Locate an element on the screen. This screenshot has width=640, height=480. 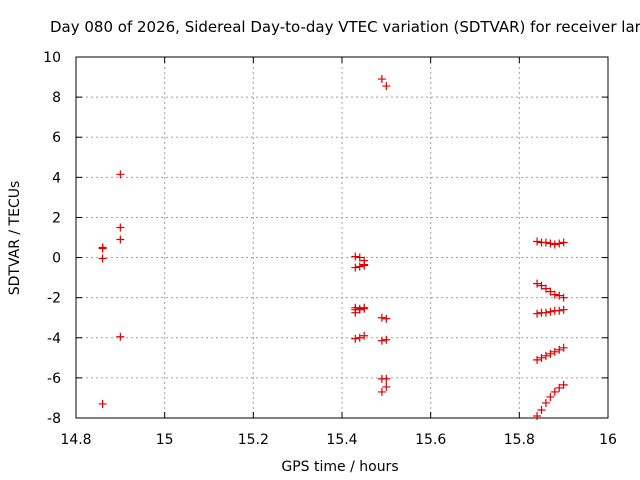
y-tick-label: 4 is located at coordinates (56, 178).